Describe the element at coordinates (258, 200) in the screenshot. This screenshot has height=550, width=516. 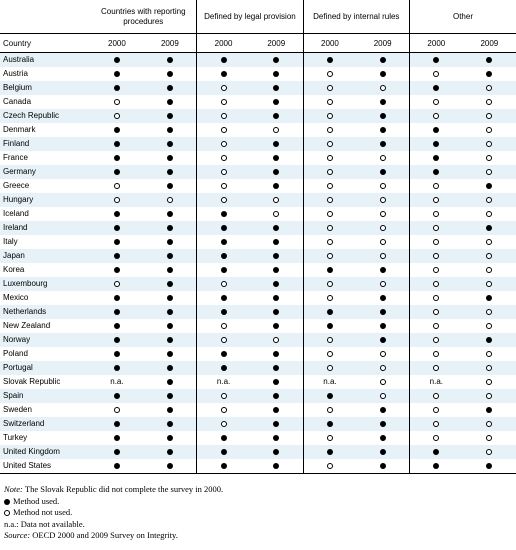
I see `table-row: Hungary` at that location.